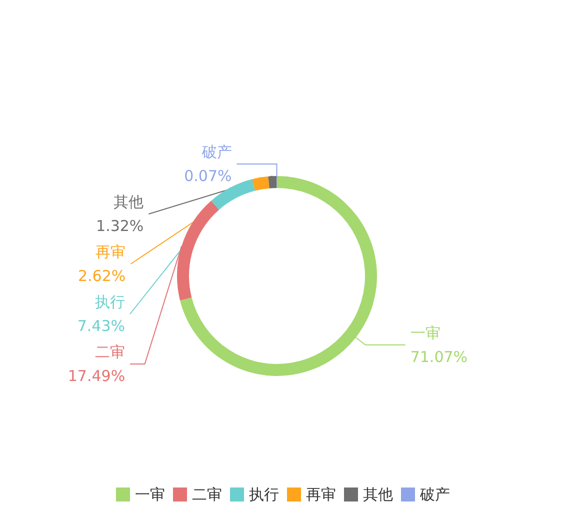 The image size is (566, 525). What do you see at coordinates (102, 276) in the screenshot?
I see `data-label: 2.62%` at bounding box center [102, 276].